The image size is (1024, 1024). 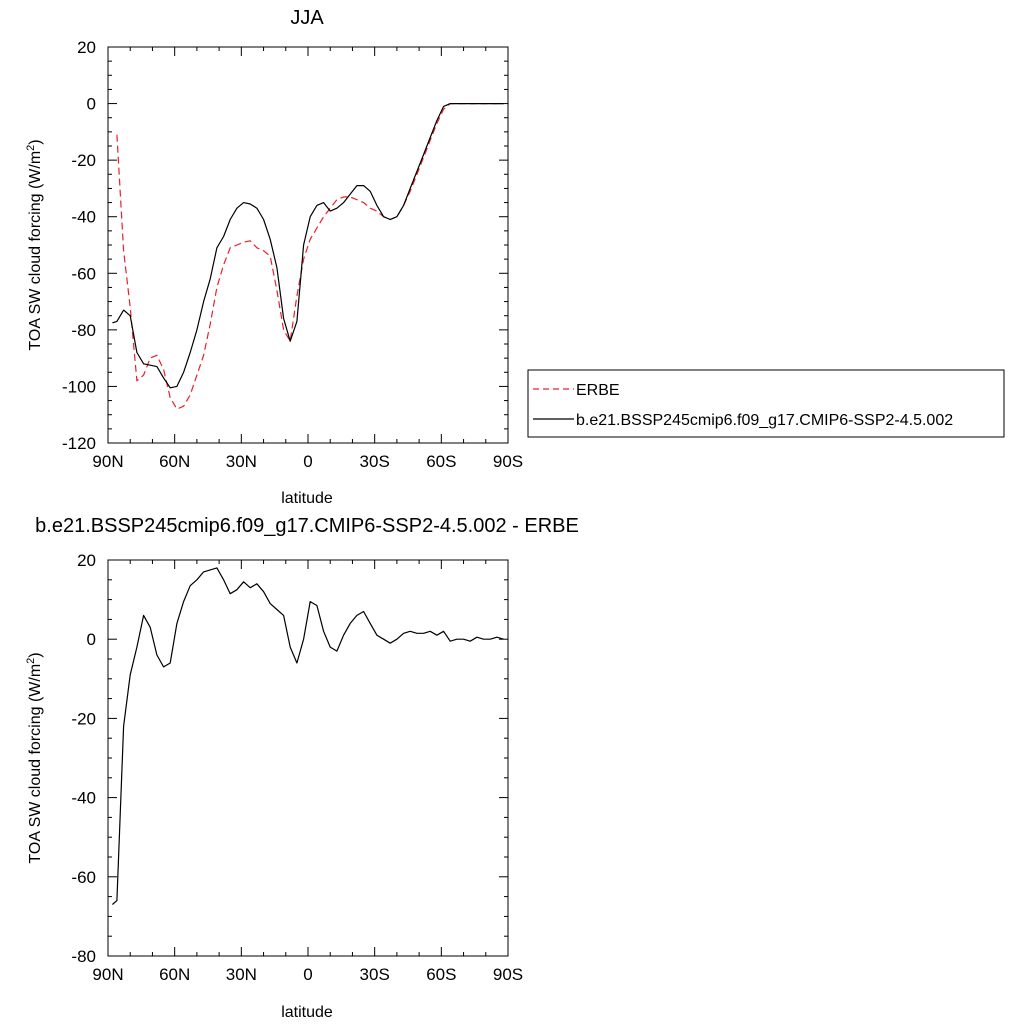 What do you see at coordinates (107, 974) in the screenshot?
I see `bottom-x-tick-label: 90N` at bounding box center [107, 974].